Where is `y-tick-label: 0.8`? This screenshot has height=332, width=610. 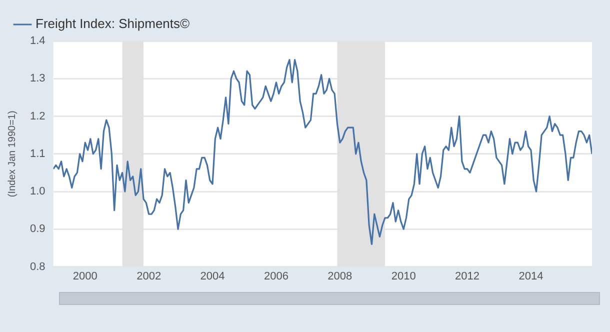 y-tick-label: 0.8 is located at coordinates (38, 266).